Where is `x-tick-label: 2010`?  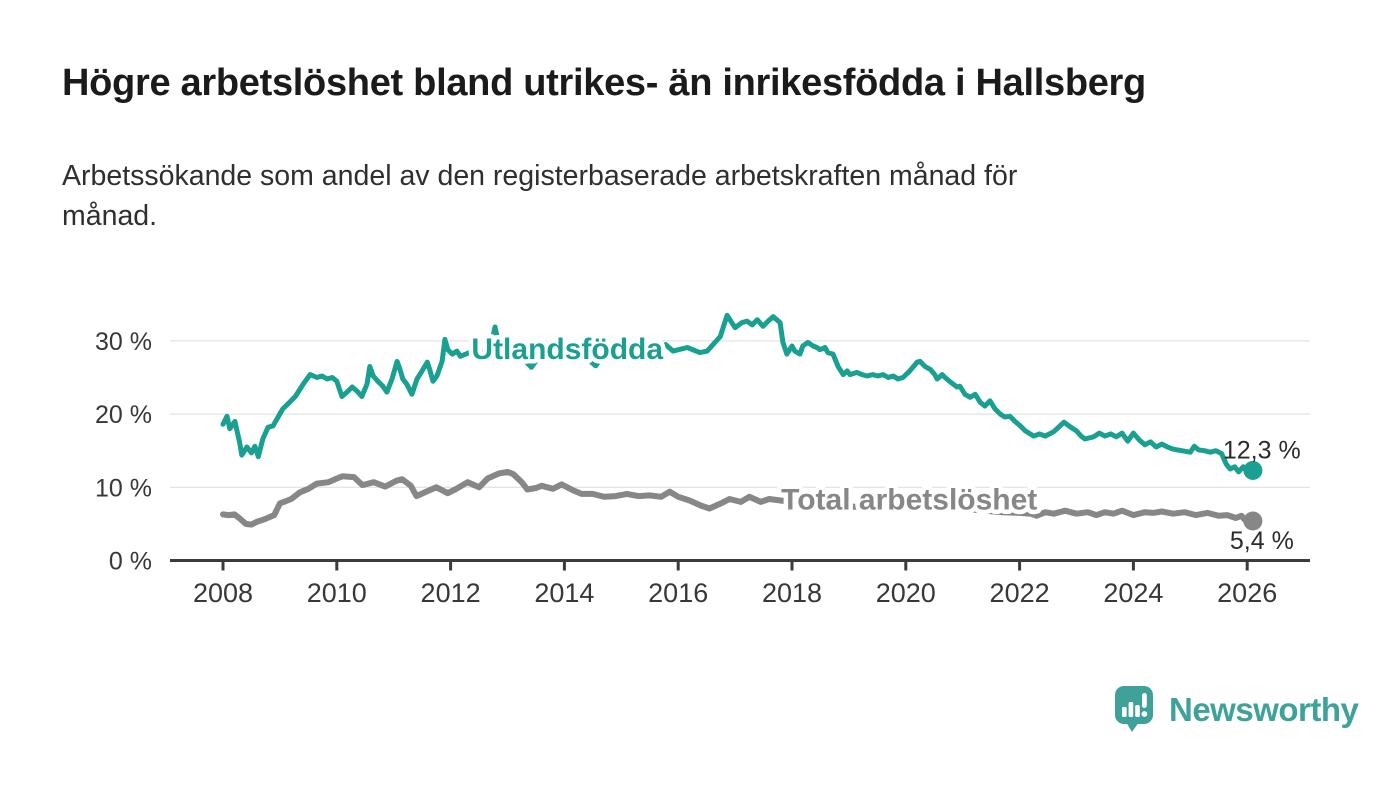 x-tick-label: 2010 is located at coordinates (337, 593).